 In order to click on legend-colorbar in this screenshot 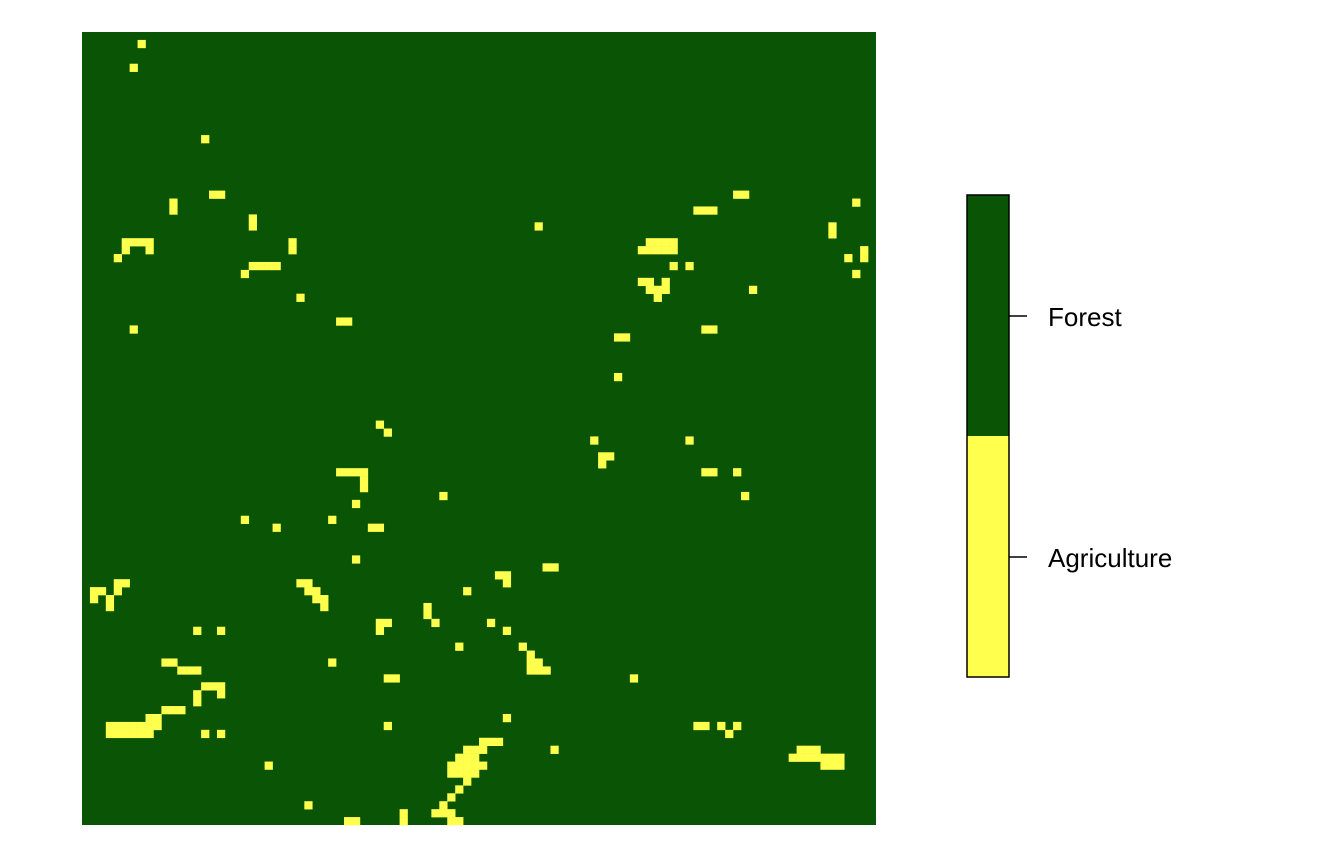, I will do `click(996, 436)`.